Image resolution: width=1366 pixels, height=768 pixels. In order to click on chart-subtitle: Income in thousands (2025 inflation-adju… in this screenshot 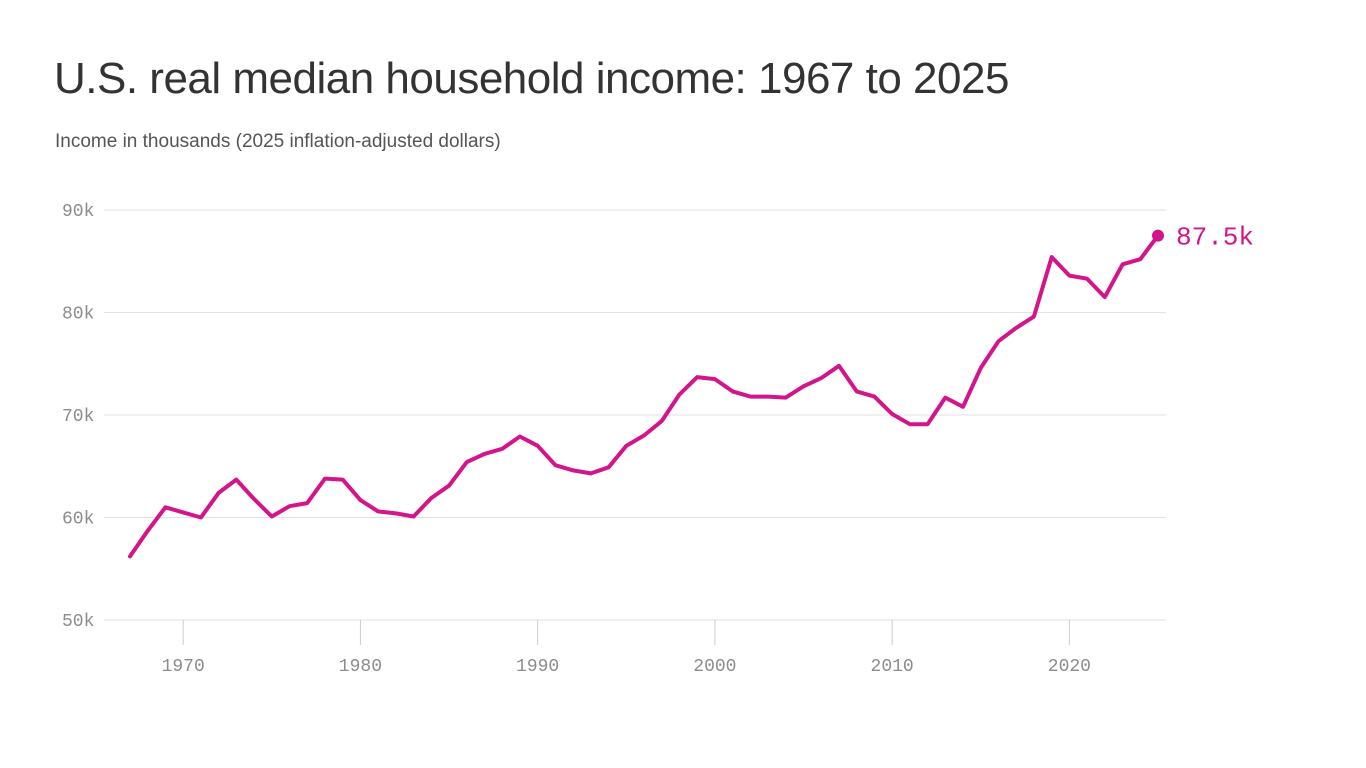, I will do `click(278, 141)`.